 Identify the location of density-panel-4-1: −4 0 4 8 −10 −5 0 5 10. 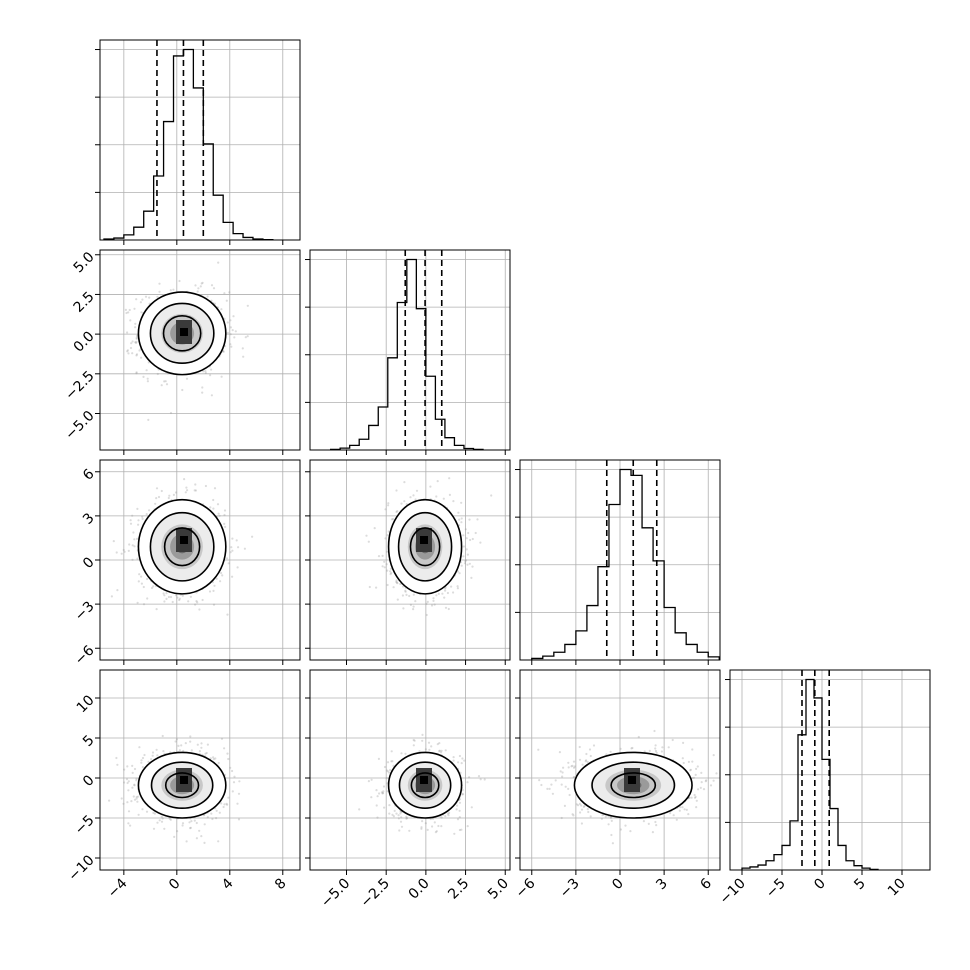
(183, 785).